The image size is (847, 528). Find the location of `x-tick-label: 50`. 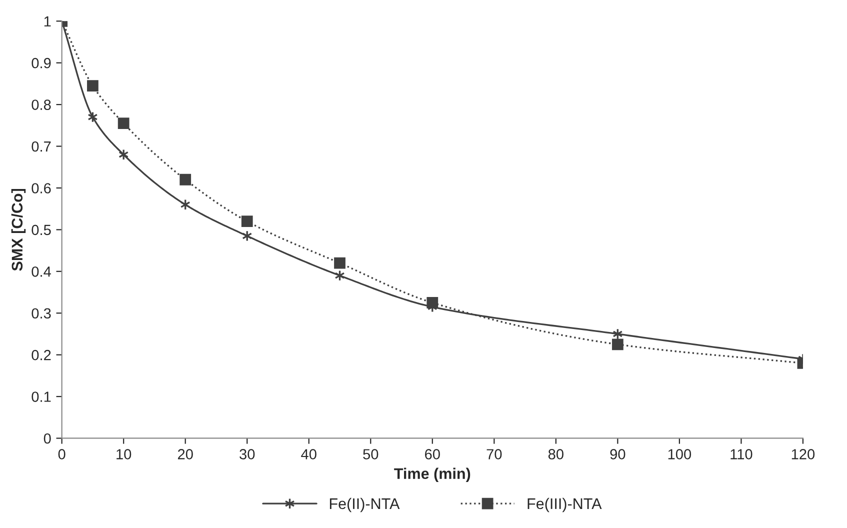

x-tick-label: 50 is located at coordinates (370, 454).